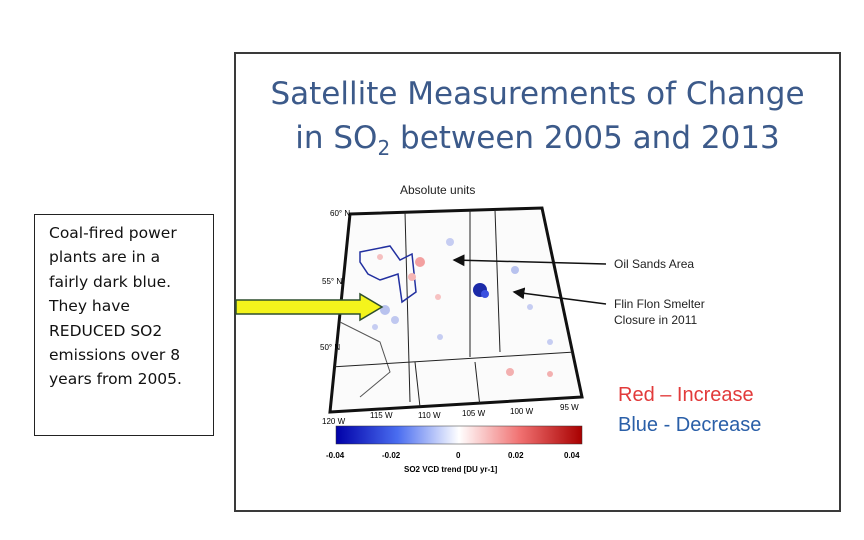 This screenshot has height=540, width=864. I want to click on annotation-arrows, so click(529, 279).